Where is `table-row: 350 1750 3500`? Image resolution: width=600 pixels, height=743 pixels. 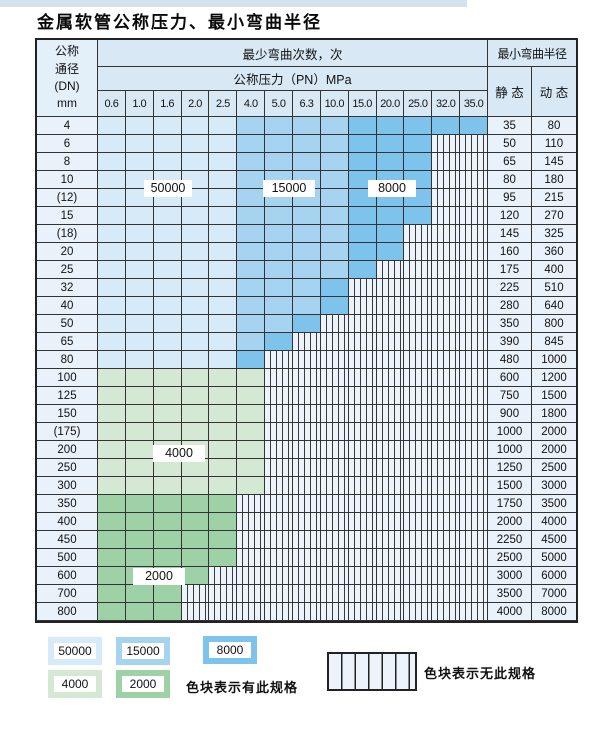
table-row: 350 1750 3500 is located at coordinates (306, 504).